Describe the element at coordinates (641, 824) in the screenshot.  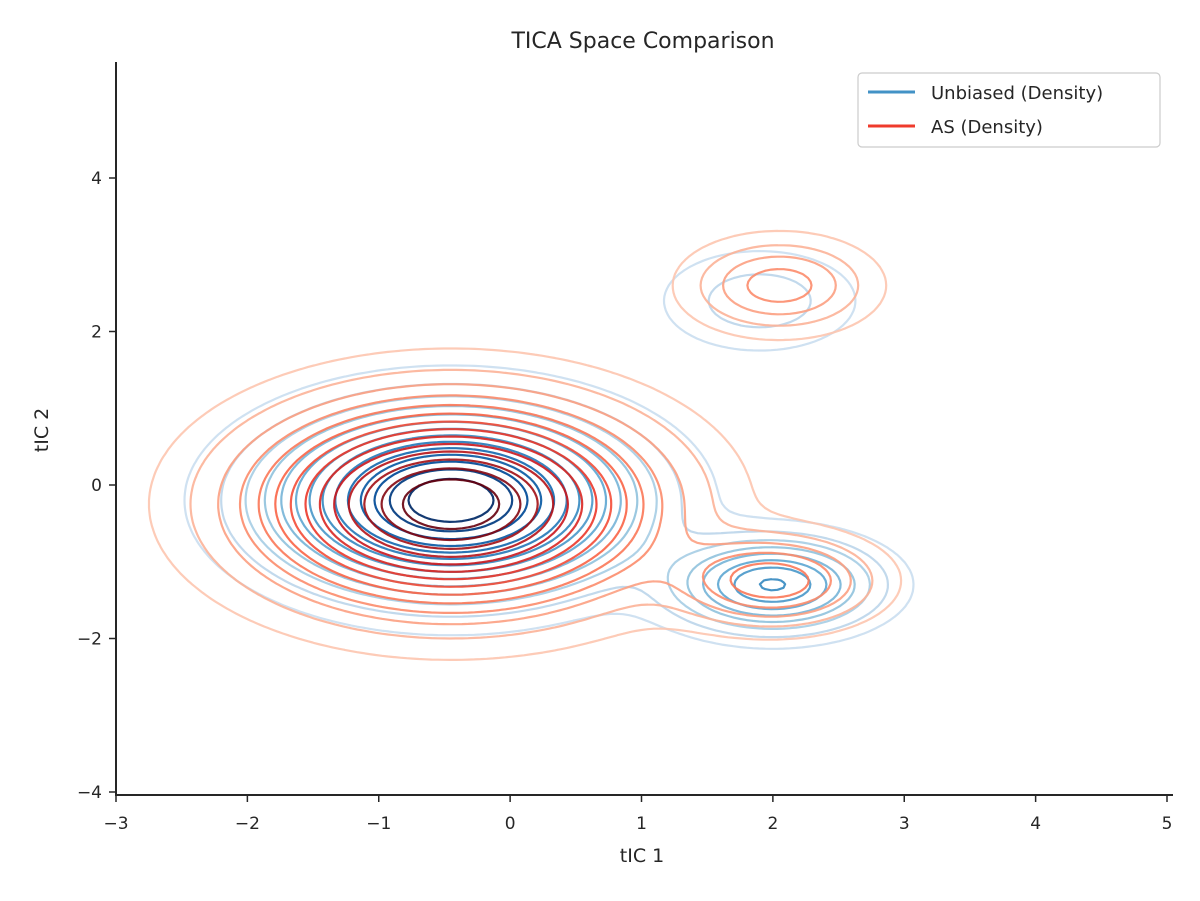
I see `x-tick-label: 1` at that location.